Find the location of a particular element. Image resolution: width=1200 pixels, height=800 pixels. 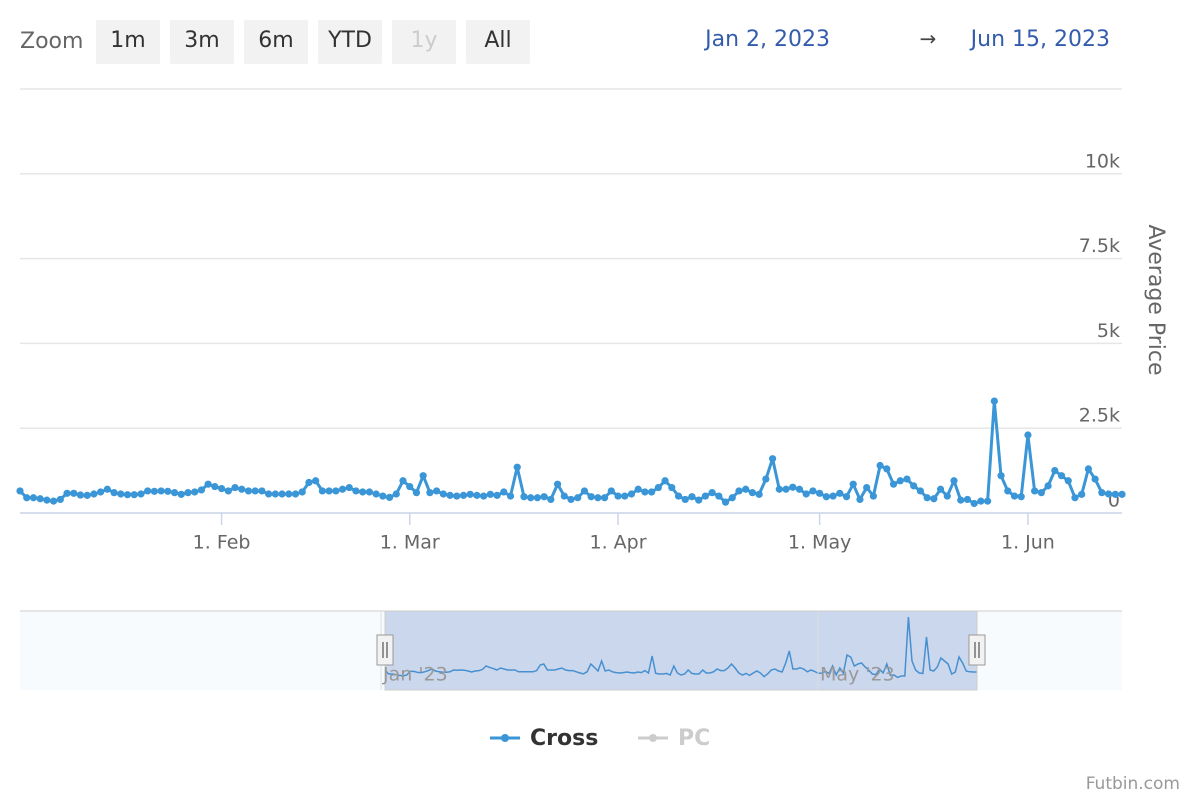

range-from: Jan 2, 2023 is located at coordinates (766, 39).